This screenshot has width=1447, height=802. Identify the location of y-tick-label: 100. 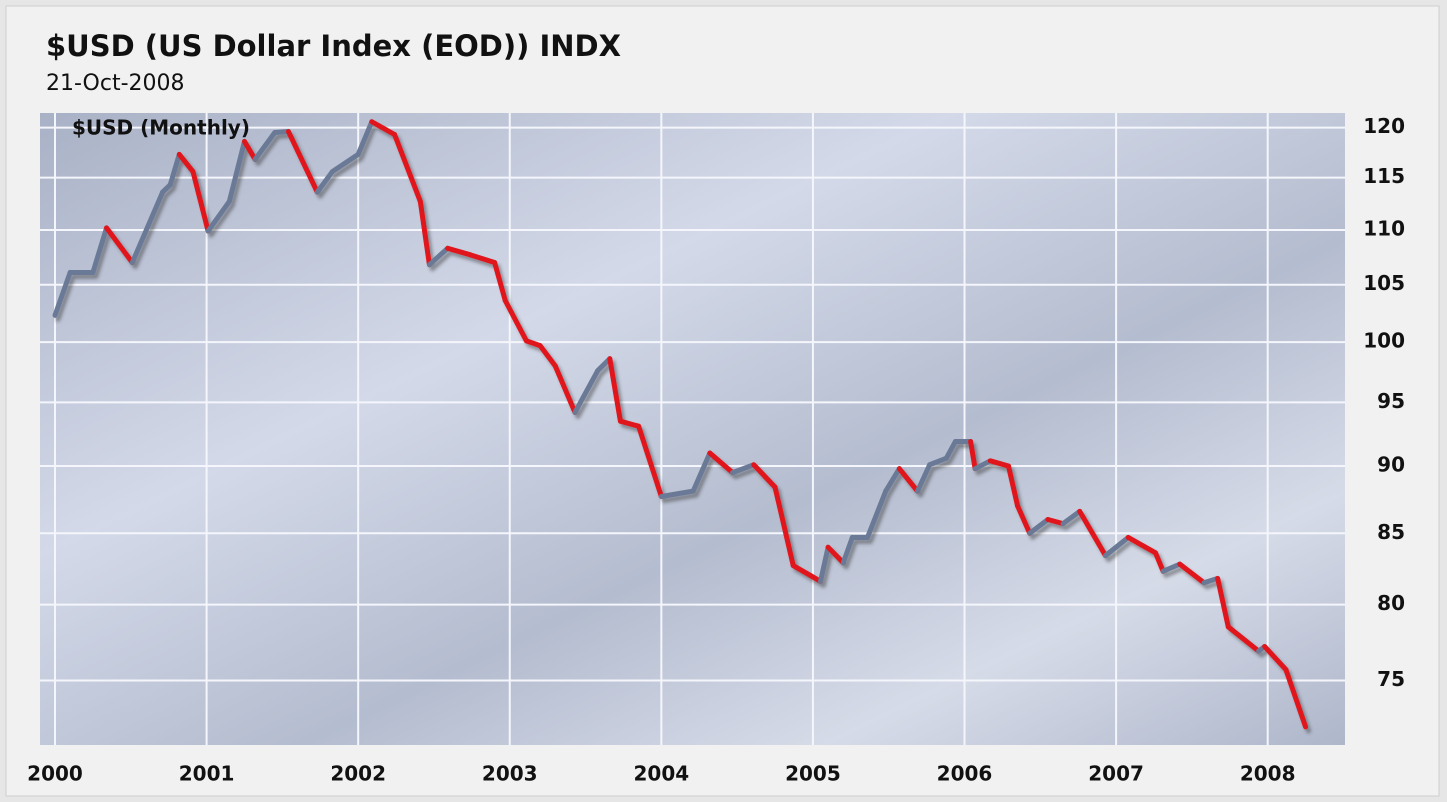
(1384, 341).